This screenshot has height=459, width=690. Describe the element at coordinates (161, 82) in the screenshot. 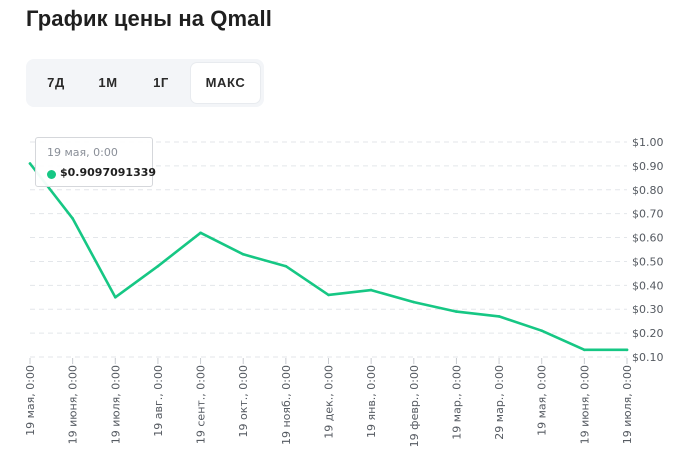

I see `tab-1y: 1Г` at that location.